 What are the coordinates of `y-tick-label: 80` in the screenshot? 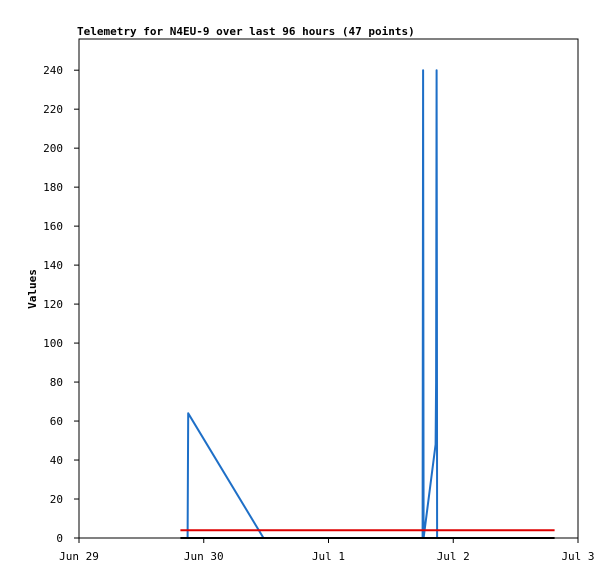 It's located at (56, 382).